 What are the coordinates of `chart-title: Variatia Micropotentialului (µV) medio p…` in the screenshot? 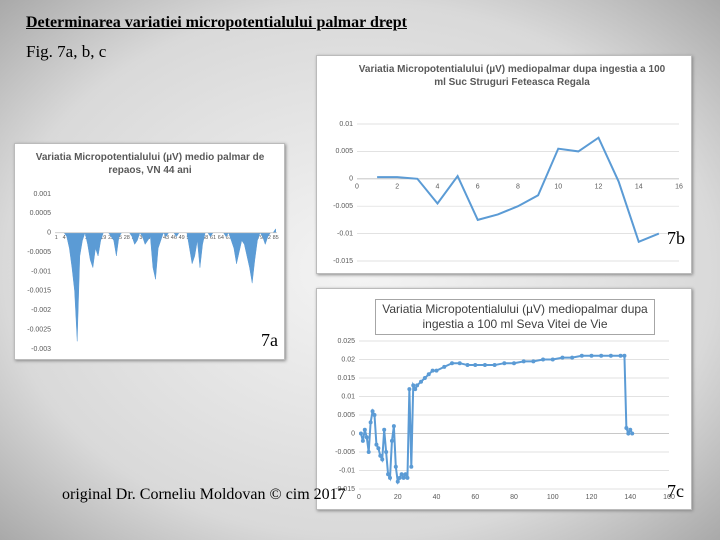 It's located at (150, 164).